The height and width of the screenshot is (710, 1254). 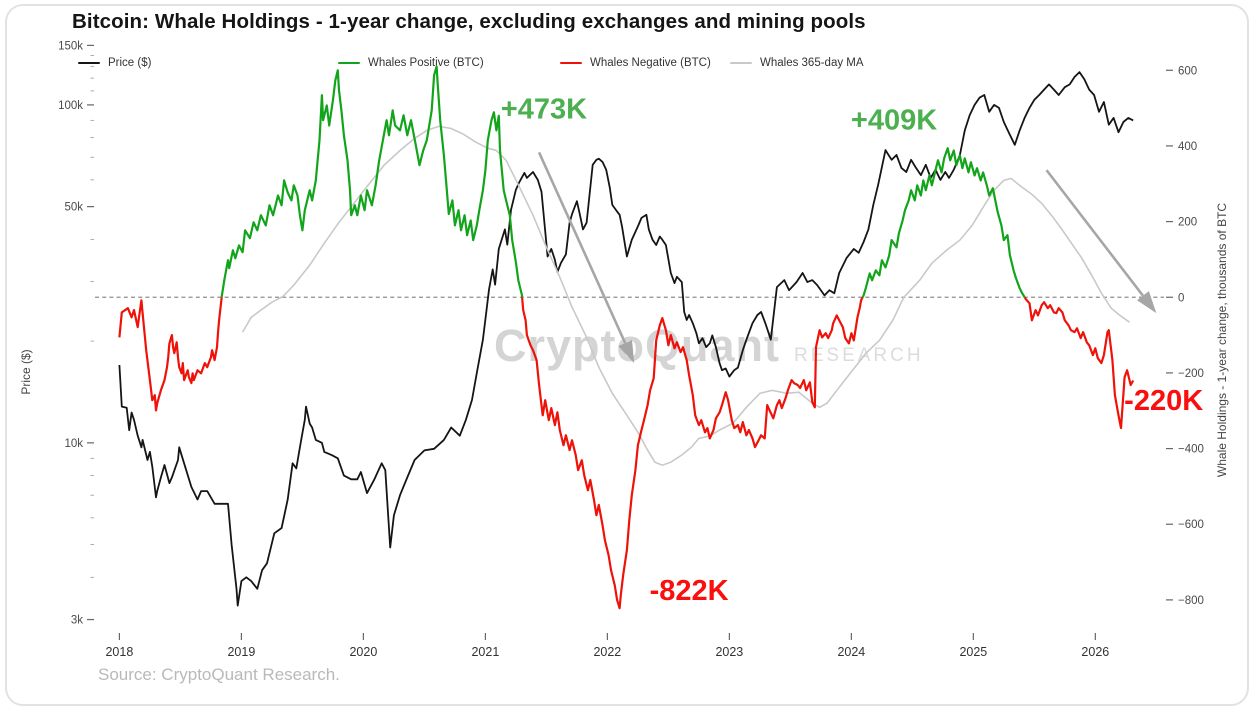 I want to click on legend-label-whales-positive: Whales Positive (BTC), so click(x=426, y=63).